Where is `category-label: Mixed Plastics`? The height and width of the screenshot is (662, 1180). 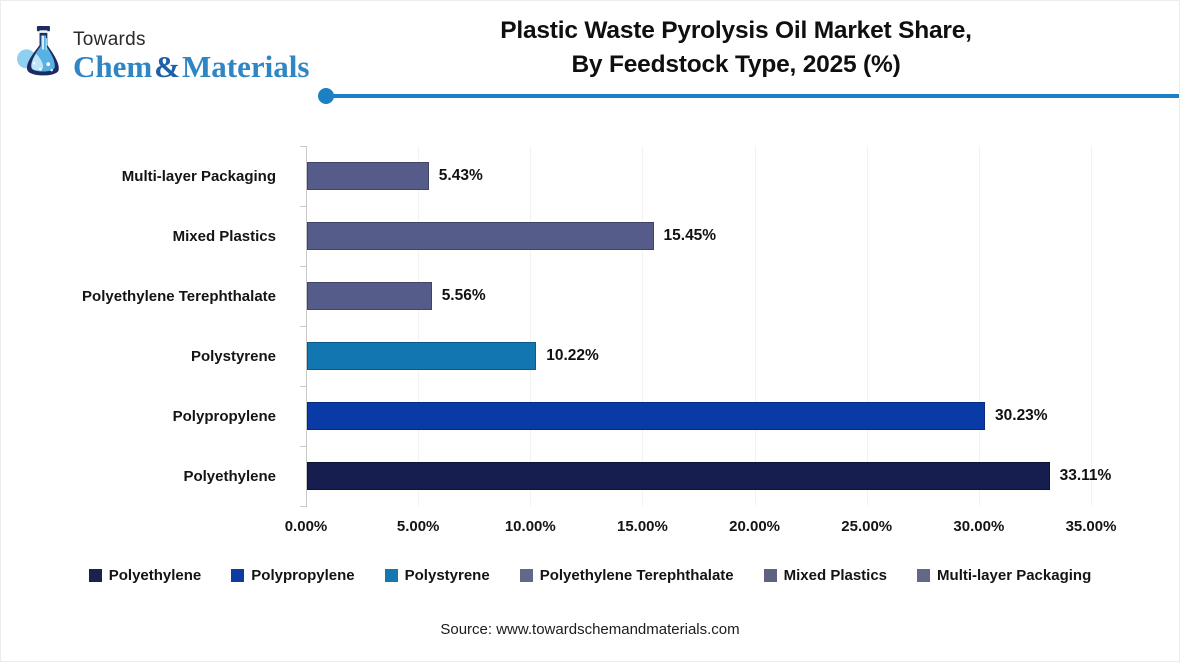 category-label: Mixed Plastics is located at coordinates (224, 236).